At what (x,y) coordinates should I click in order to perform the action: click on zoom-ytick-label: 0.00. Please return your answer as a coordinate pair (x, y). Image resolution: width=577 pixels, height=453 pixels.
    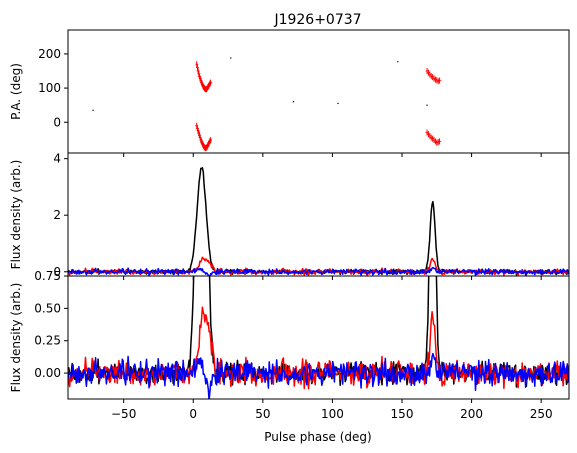
    Looking at the image, I should click on (47, 373).